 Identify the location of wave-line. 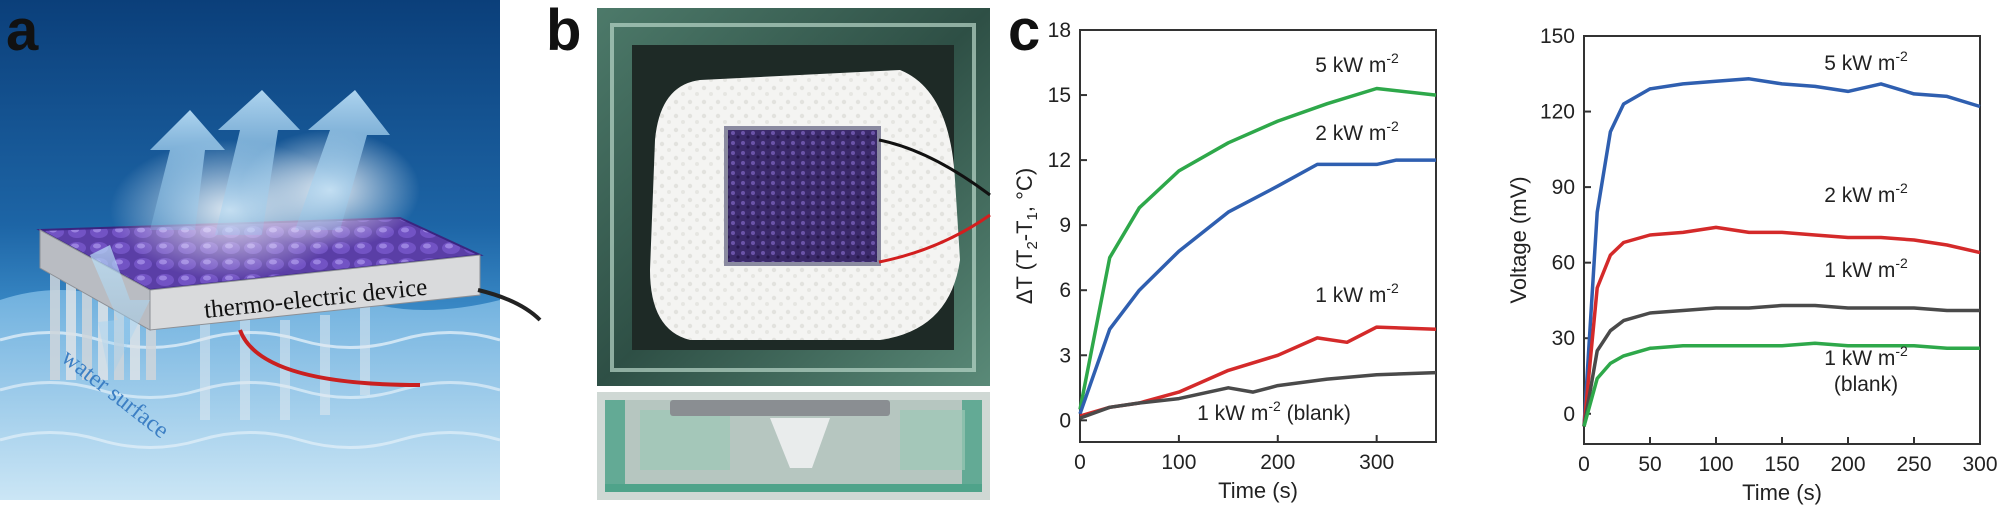
(250, 440).